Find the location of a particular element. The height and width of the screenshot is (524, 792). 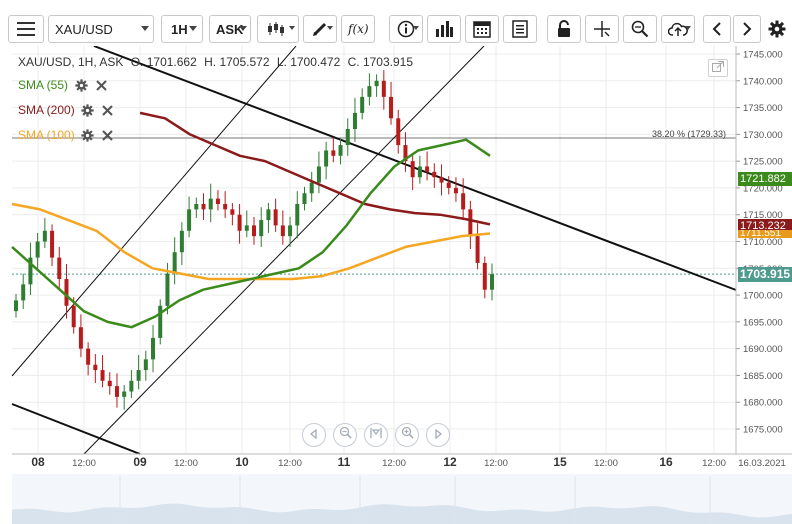

cloud-upload-button is located at coordinates (678, 29).